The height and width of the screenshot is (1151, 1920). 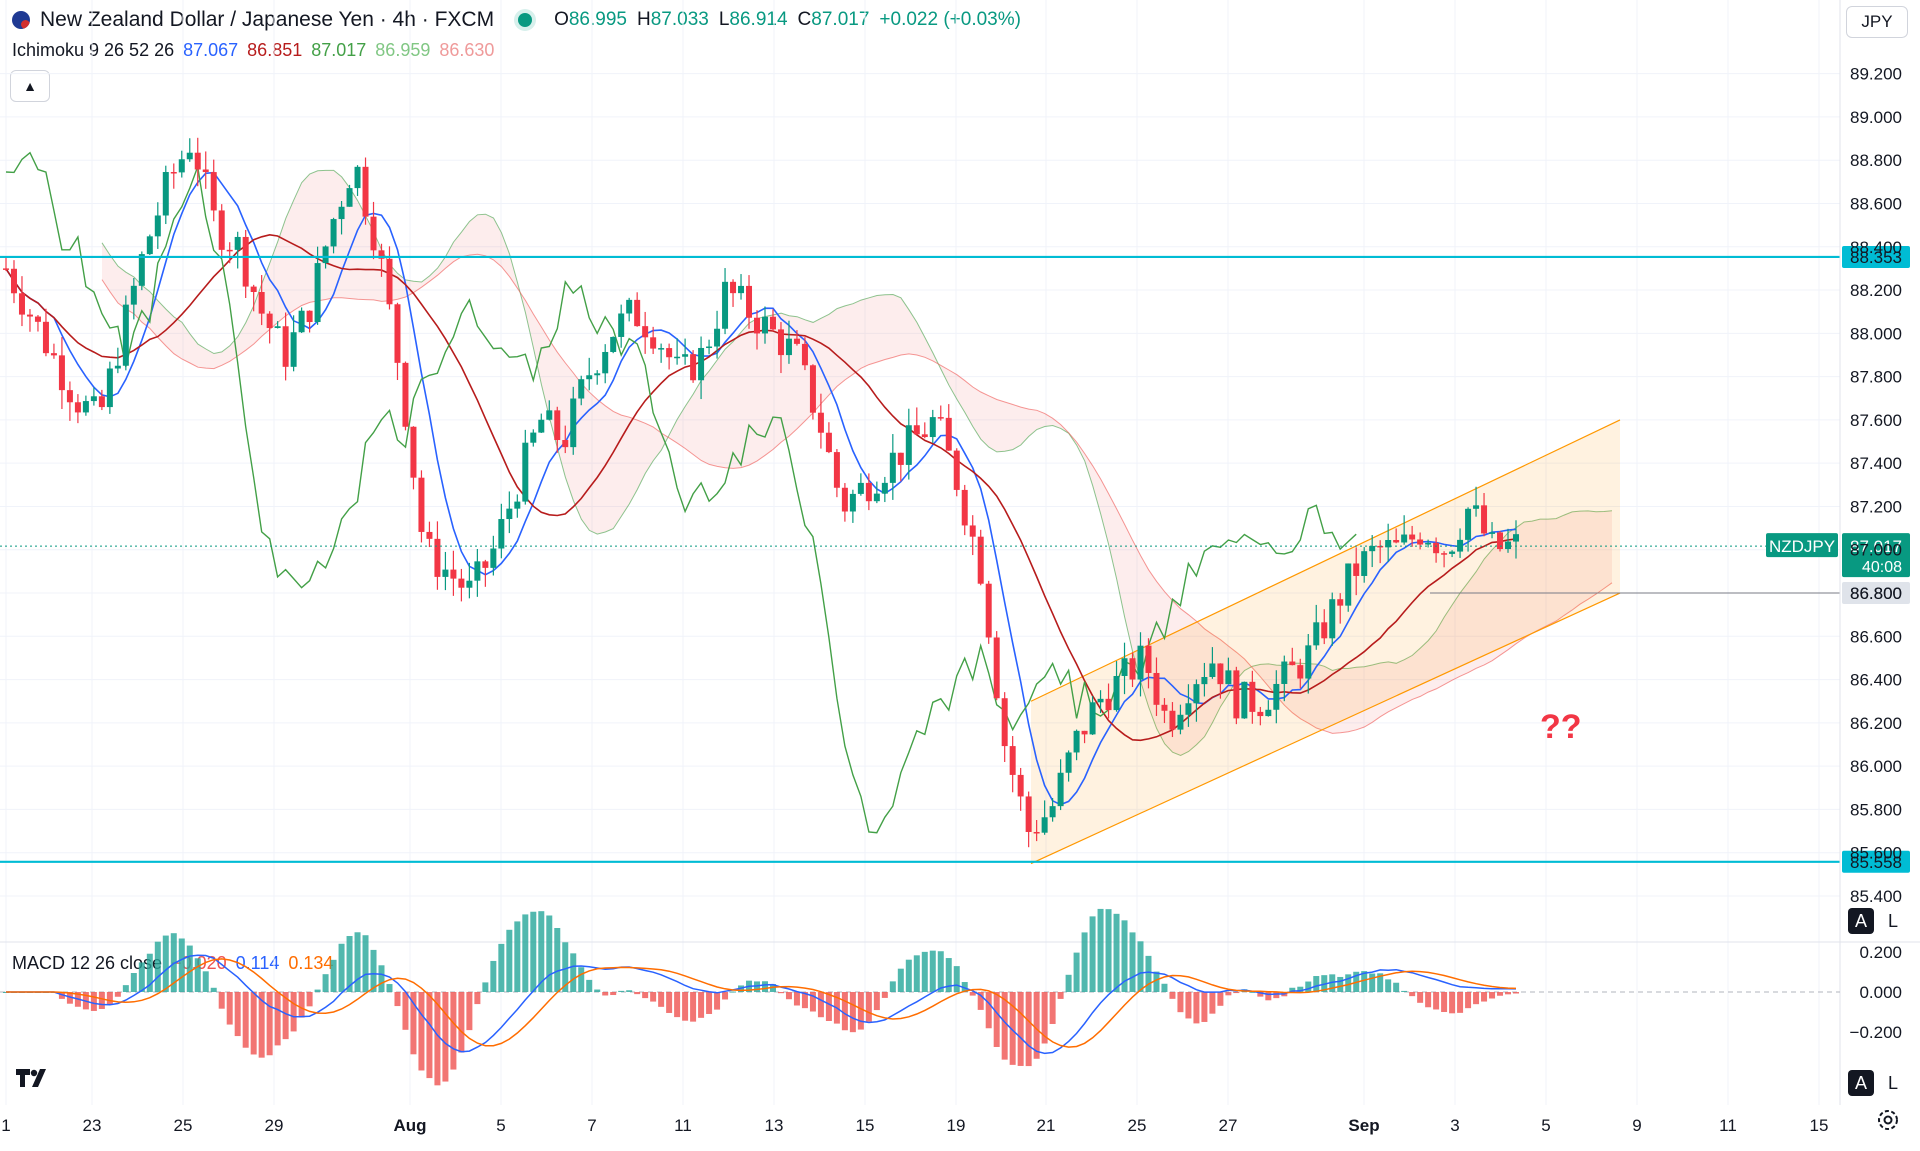 I want to click on currency-button: JPY, so click(x=1877, y=22).